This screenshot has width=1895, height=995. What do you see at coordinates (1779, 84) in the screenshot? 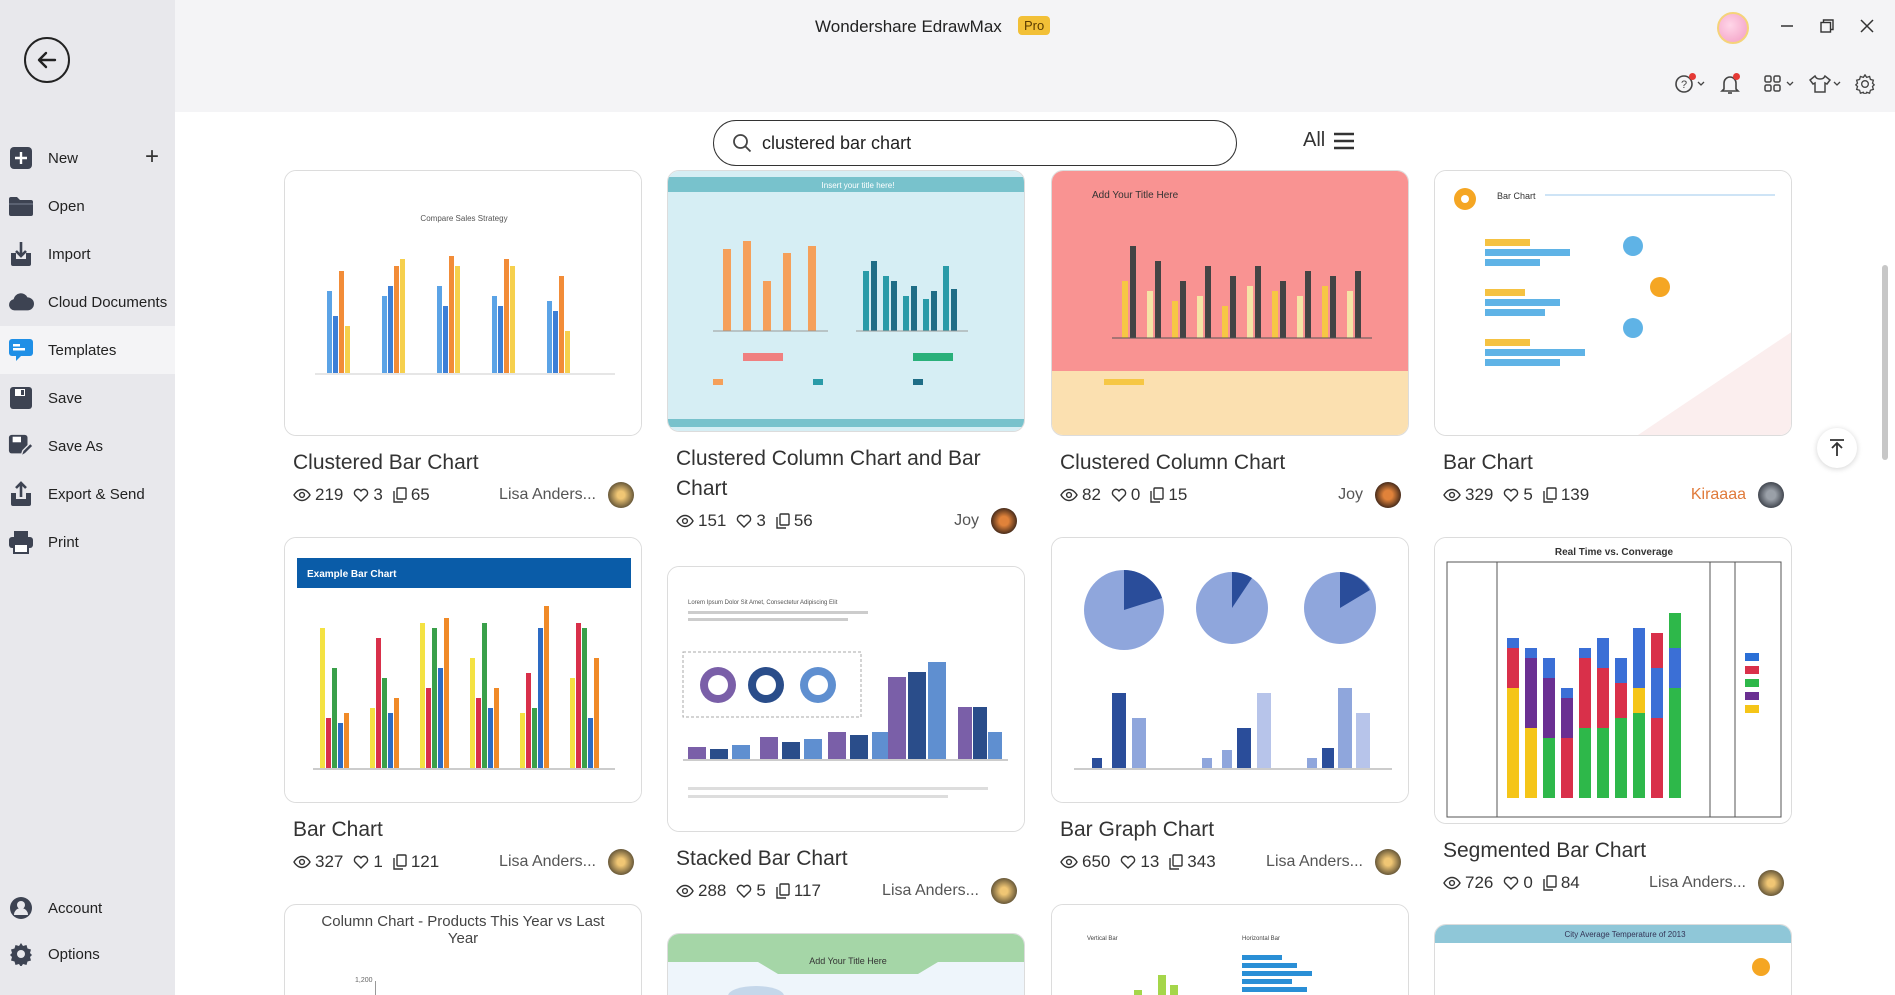
I see `apps-button` at bounding box center [1779, 84].